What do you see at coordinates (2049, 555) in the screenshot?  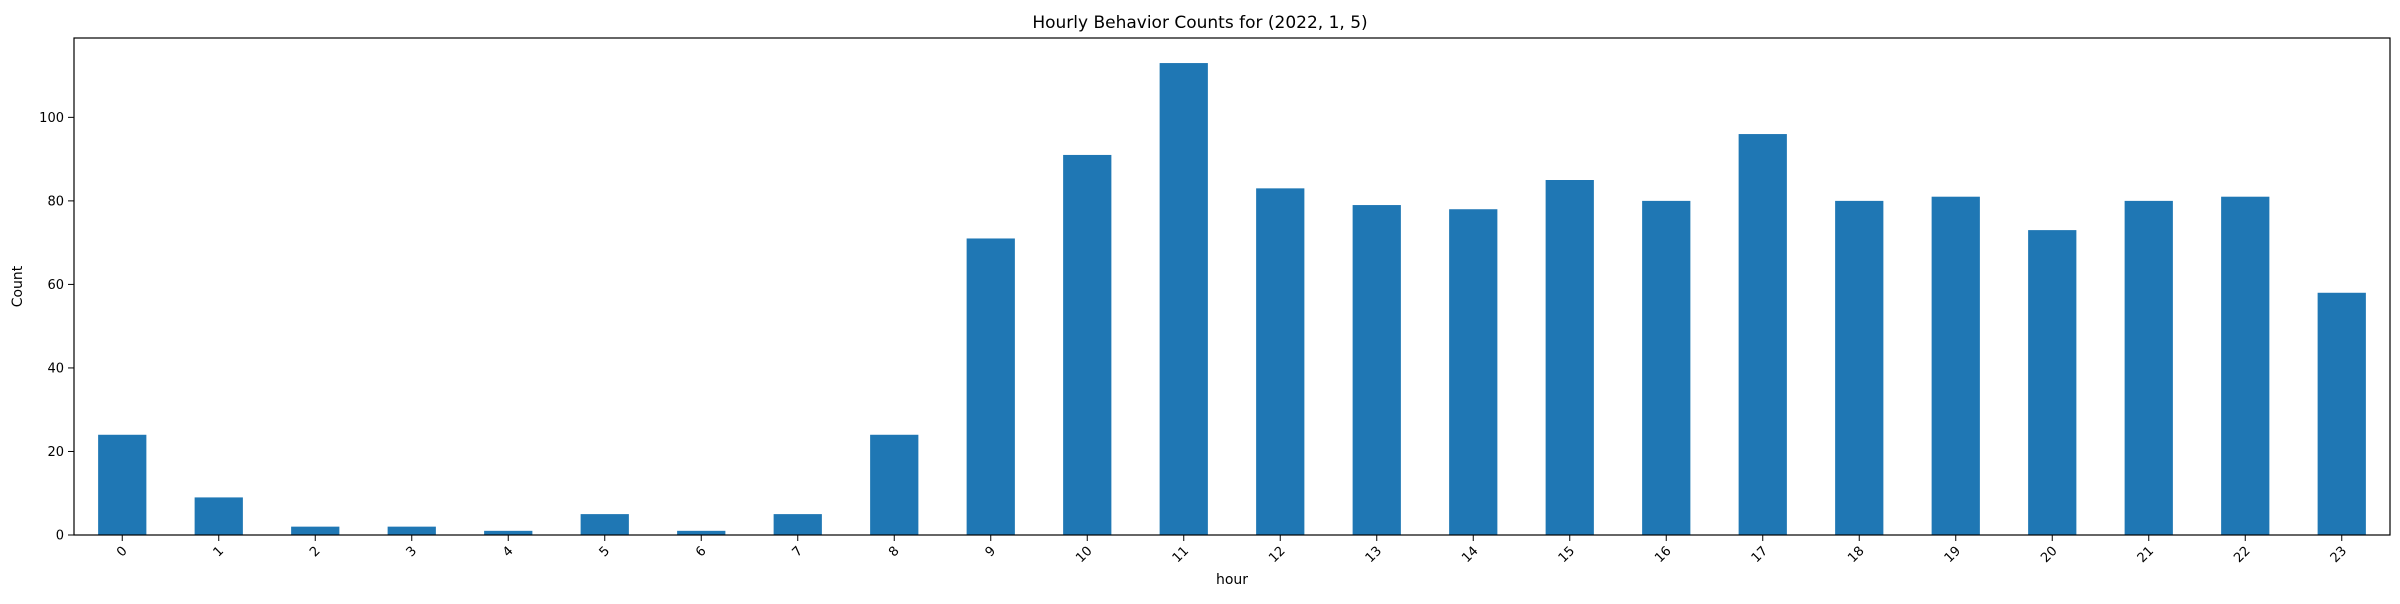 I see `x-tick-label: 20` at bounding box center [2049, 555].